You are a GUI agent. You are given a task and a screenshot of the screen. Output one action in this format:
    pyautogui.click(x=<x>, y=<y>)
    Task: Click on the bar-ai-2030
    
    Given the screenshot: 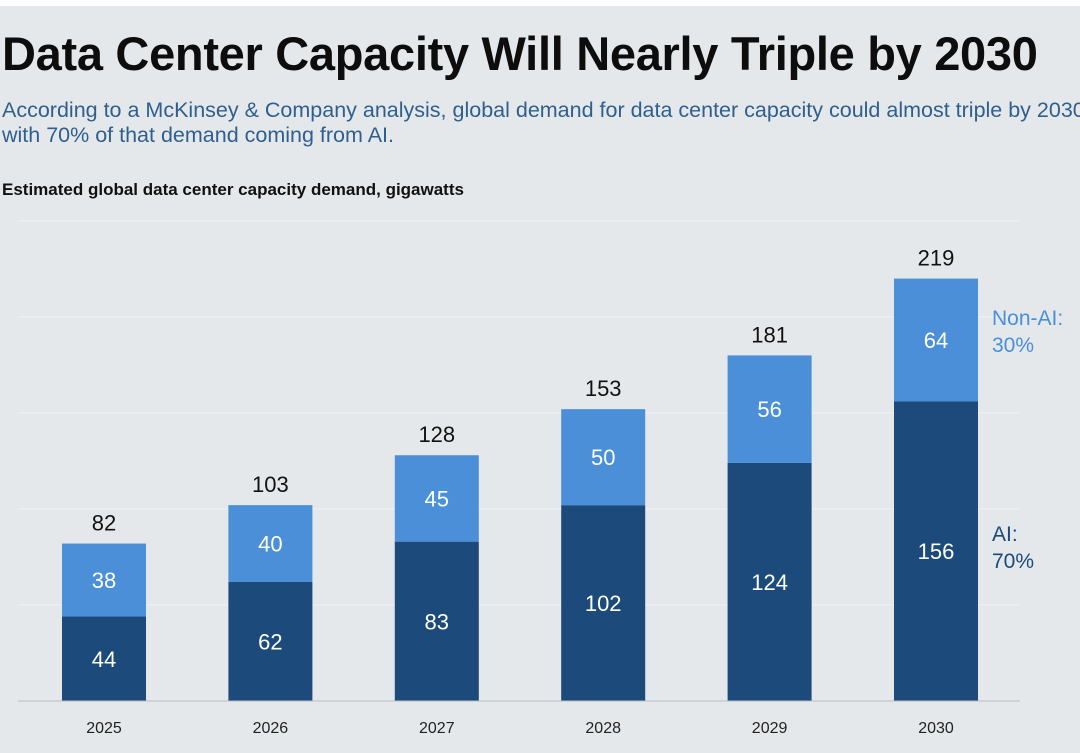 What is the action you would take?
    pyautogui.click(x=936, y=551)
    